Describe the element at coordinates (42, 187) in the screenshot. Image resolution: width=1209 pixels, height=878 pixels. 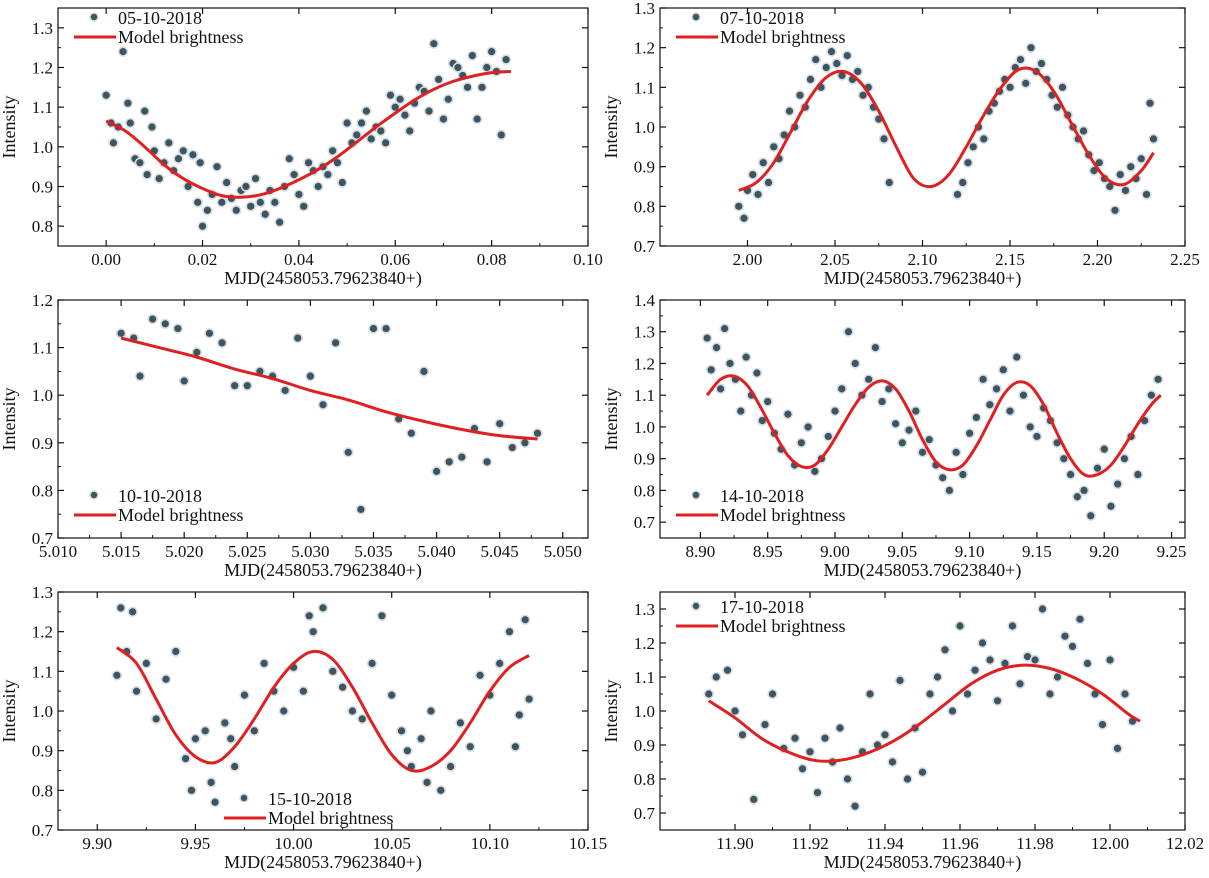
I see `y-tick-label: 0.9` at that location.